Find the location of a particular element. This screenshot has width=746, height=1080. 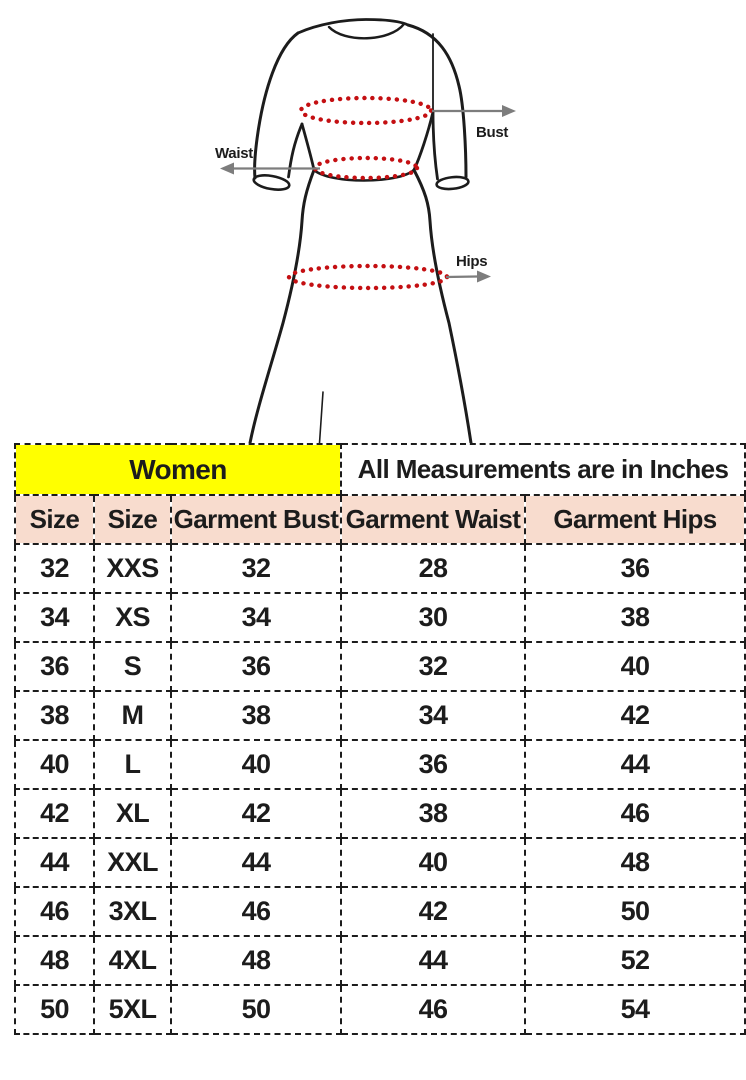

table-cell: 4XL is located at coordinates (132, 960).